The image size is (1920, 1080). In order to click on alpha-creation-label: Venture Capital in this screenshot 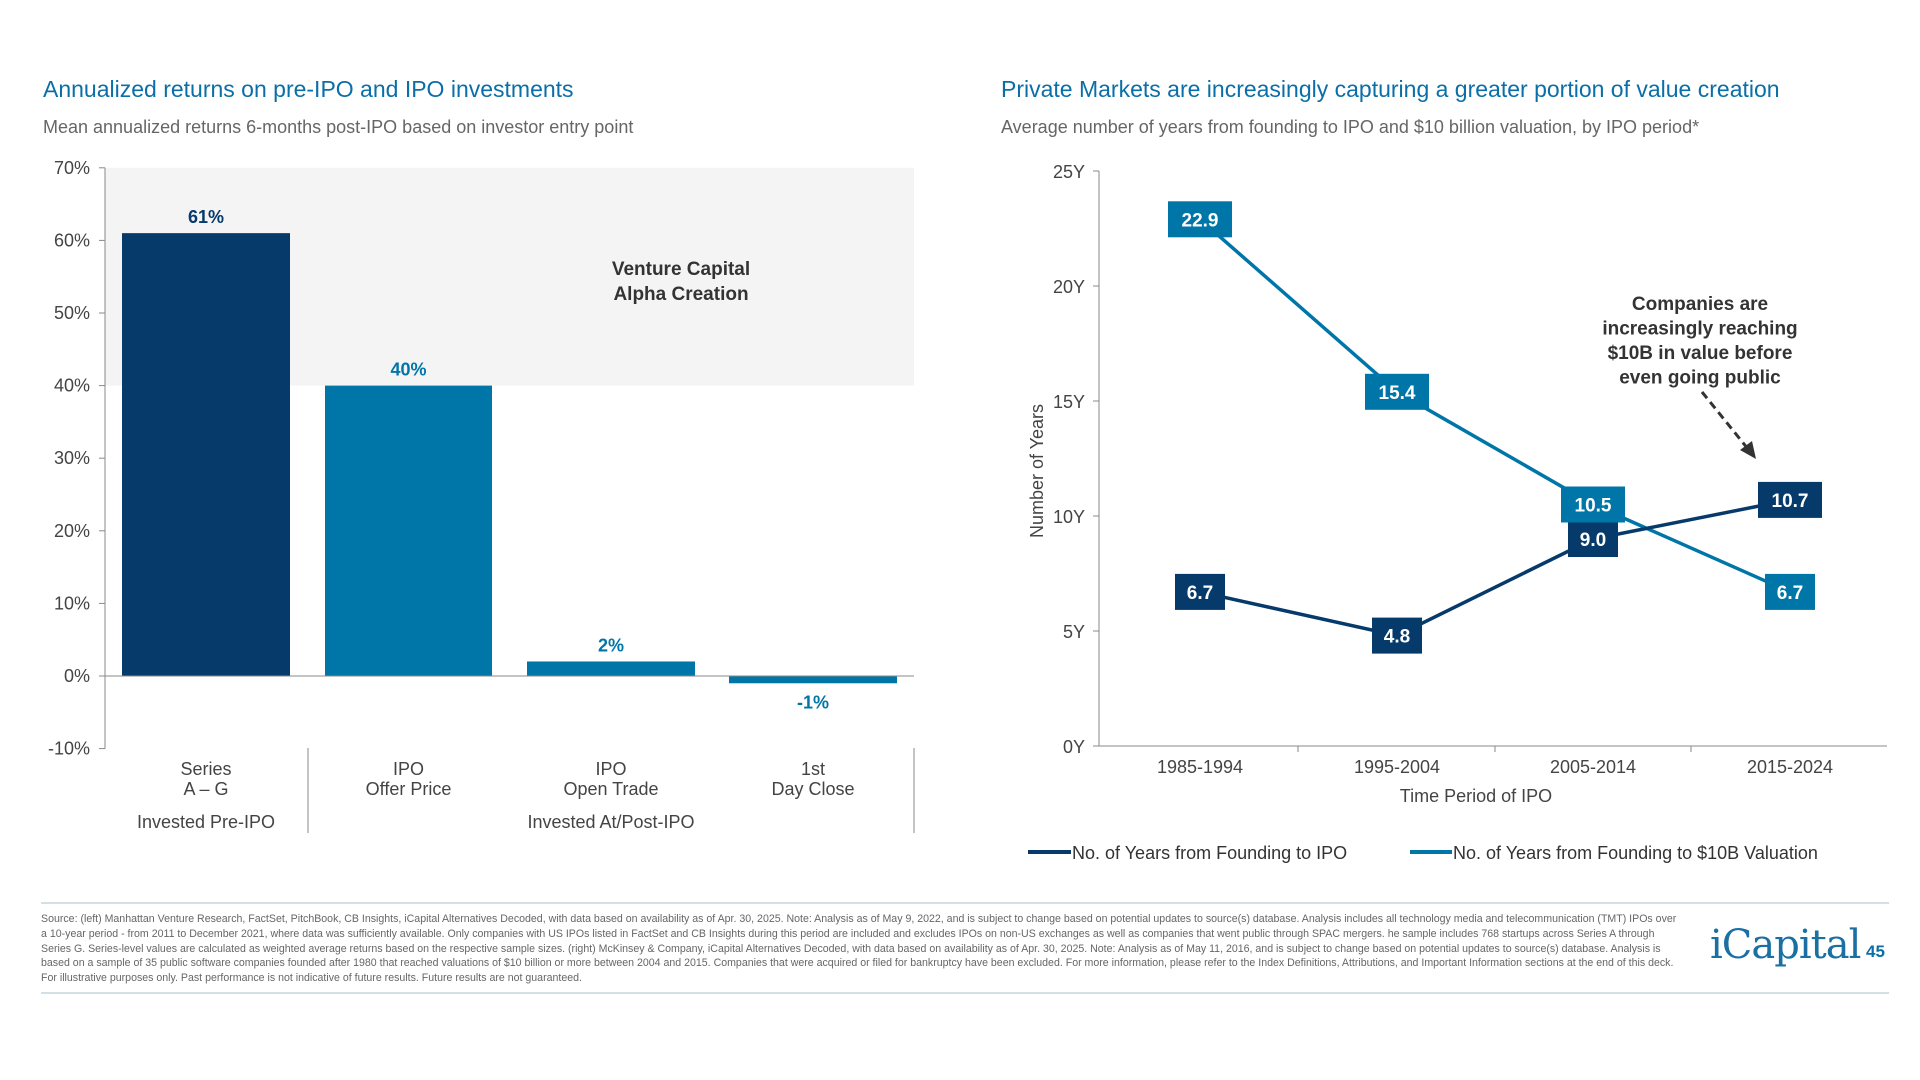, I will do `click(681, 269)`.